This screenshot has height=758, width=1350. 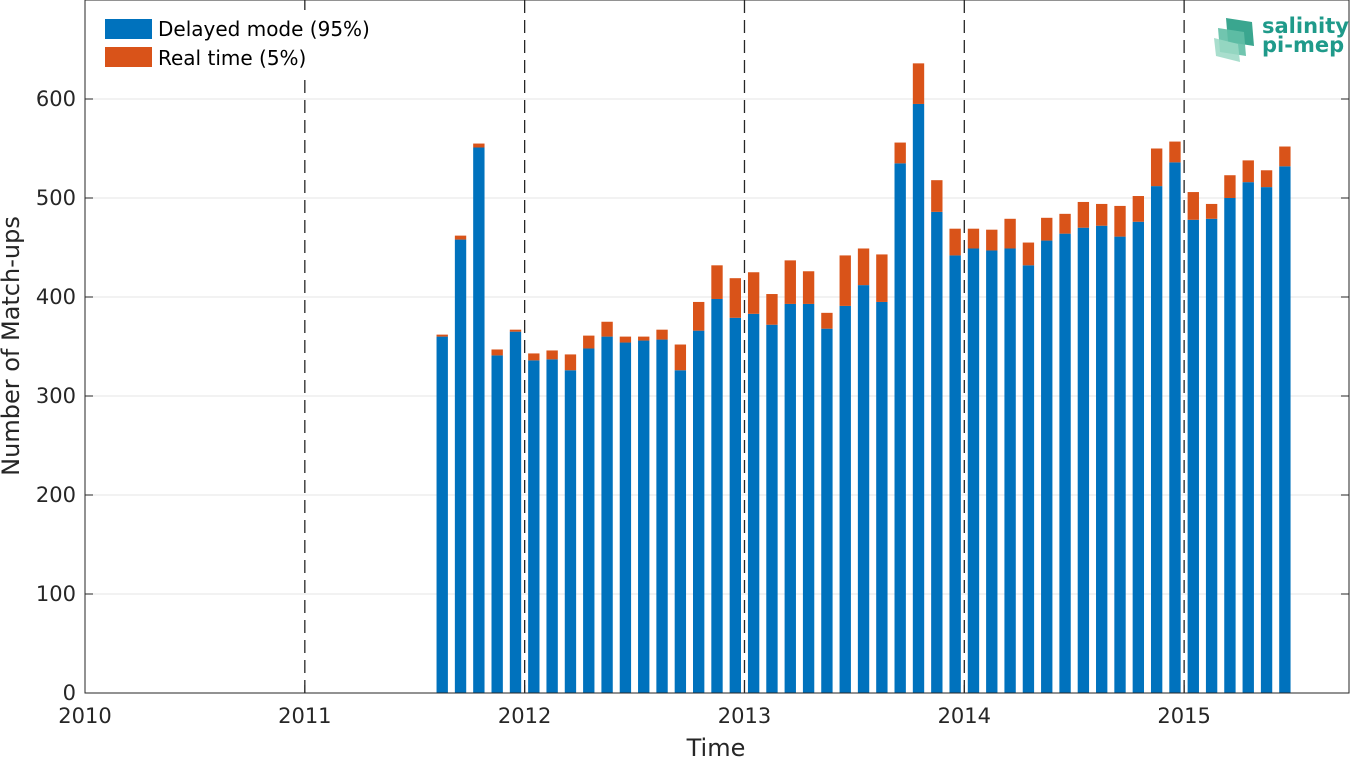 What do you see at coordinates (56, 594) in the screenshot?
I see `y-tick-label: 100` at bounding box center [56, 594].